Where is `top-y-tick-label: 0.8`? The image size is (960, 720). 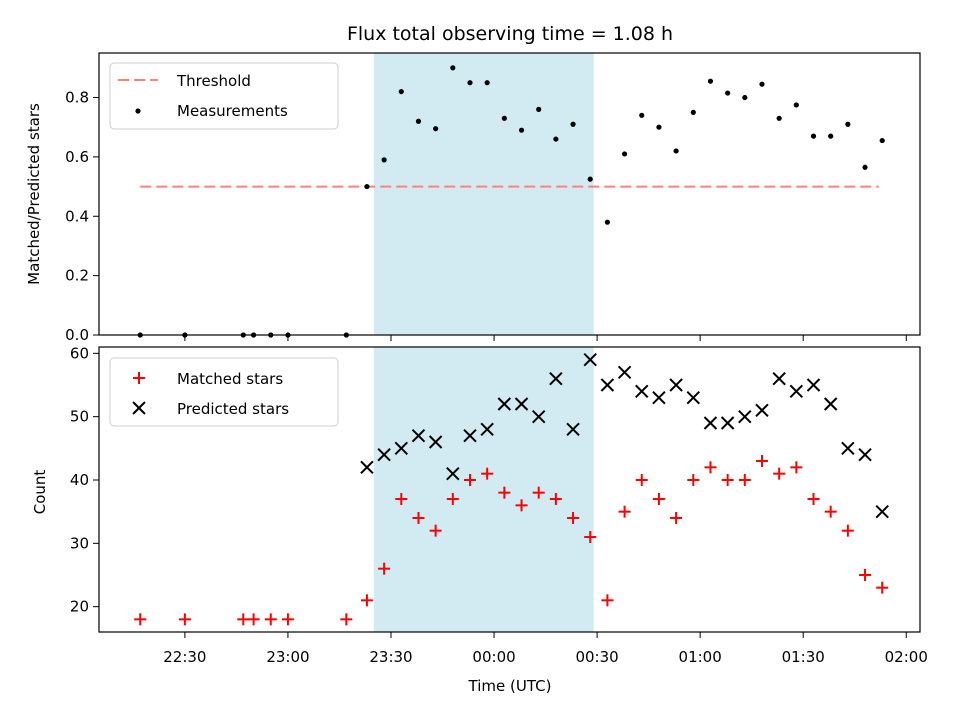 top-y-tick-label: 0.8 is located at coordinates (77, 98).